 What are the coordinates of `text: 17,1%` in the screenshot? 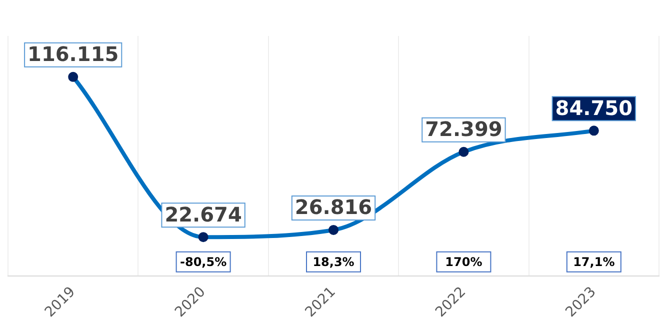 It's located at (594, 262).